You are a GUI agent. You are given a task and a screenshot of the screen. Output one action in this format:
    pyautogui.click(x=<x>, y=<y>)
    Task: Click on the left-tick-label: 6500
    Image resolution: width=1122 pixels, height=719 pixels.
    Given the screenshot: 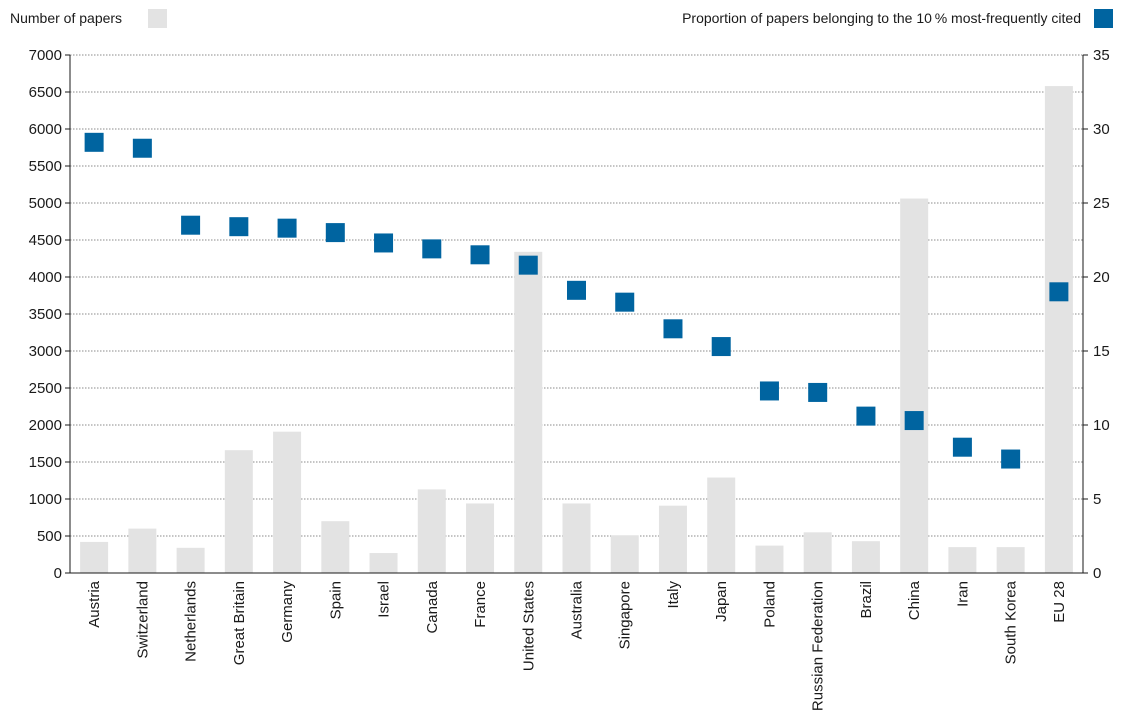 What is the action you would take?
    pyautogui.click(x=45, y=92)
    